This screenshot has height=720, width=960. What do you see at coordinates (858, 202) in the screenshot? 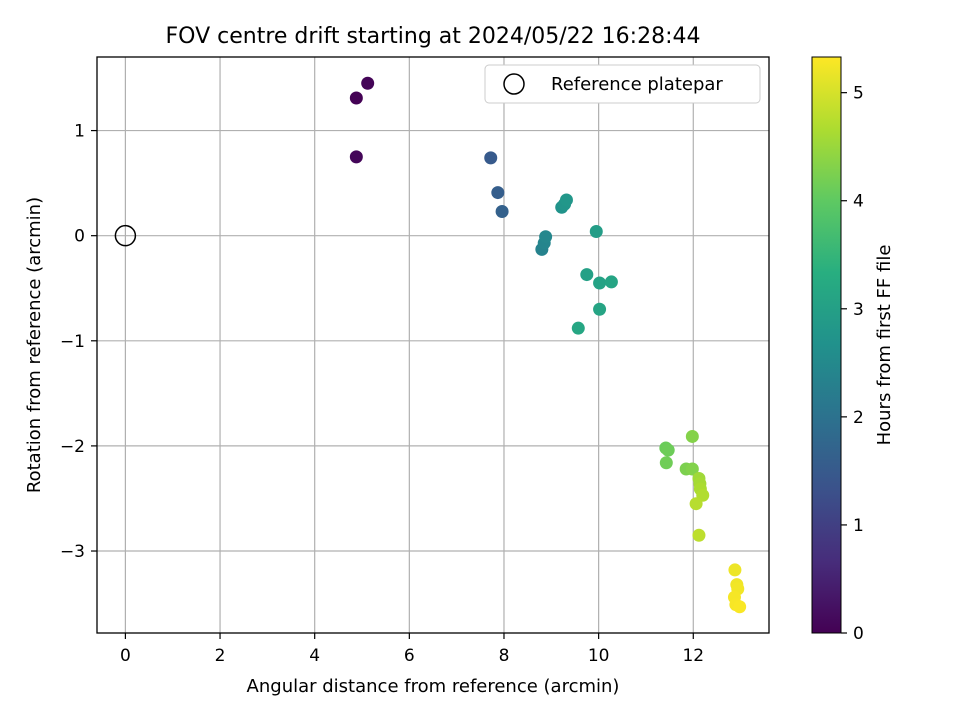
I see `colorbar-tick-label: 4` at bounding box center [858, 202].